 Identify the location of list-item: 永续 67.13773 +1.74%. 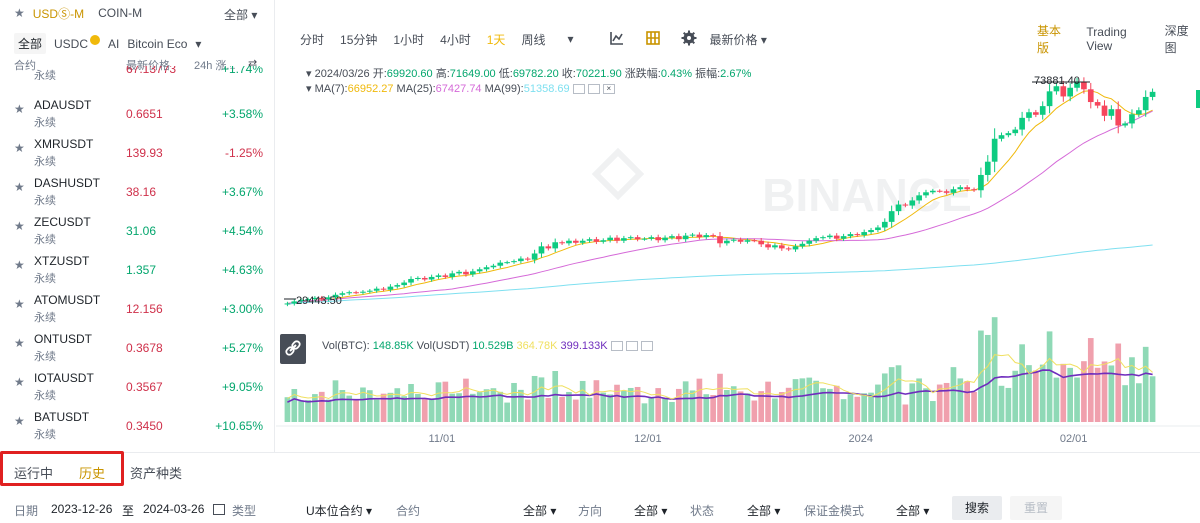
(148, 73).